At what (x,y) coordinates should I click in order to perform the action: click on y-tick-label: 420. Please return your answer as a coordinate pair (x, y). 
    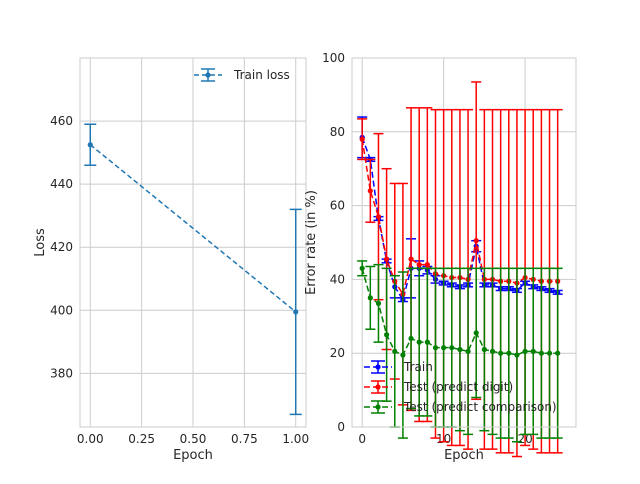
    Looking at the image, I should click on (61, 247).